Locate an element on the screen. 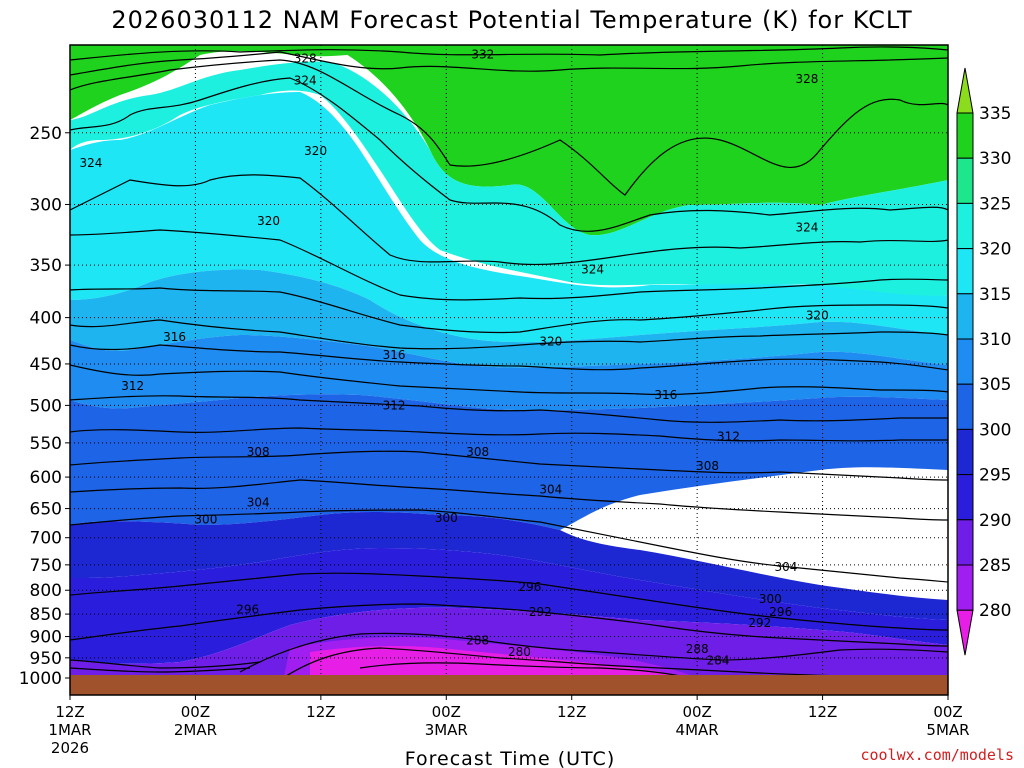  y-tick-label: 500 is located at coordinates (46, 406).